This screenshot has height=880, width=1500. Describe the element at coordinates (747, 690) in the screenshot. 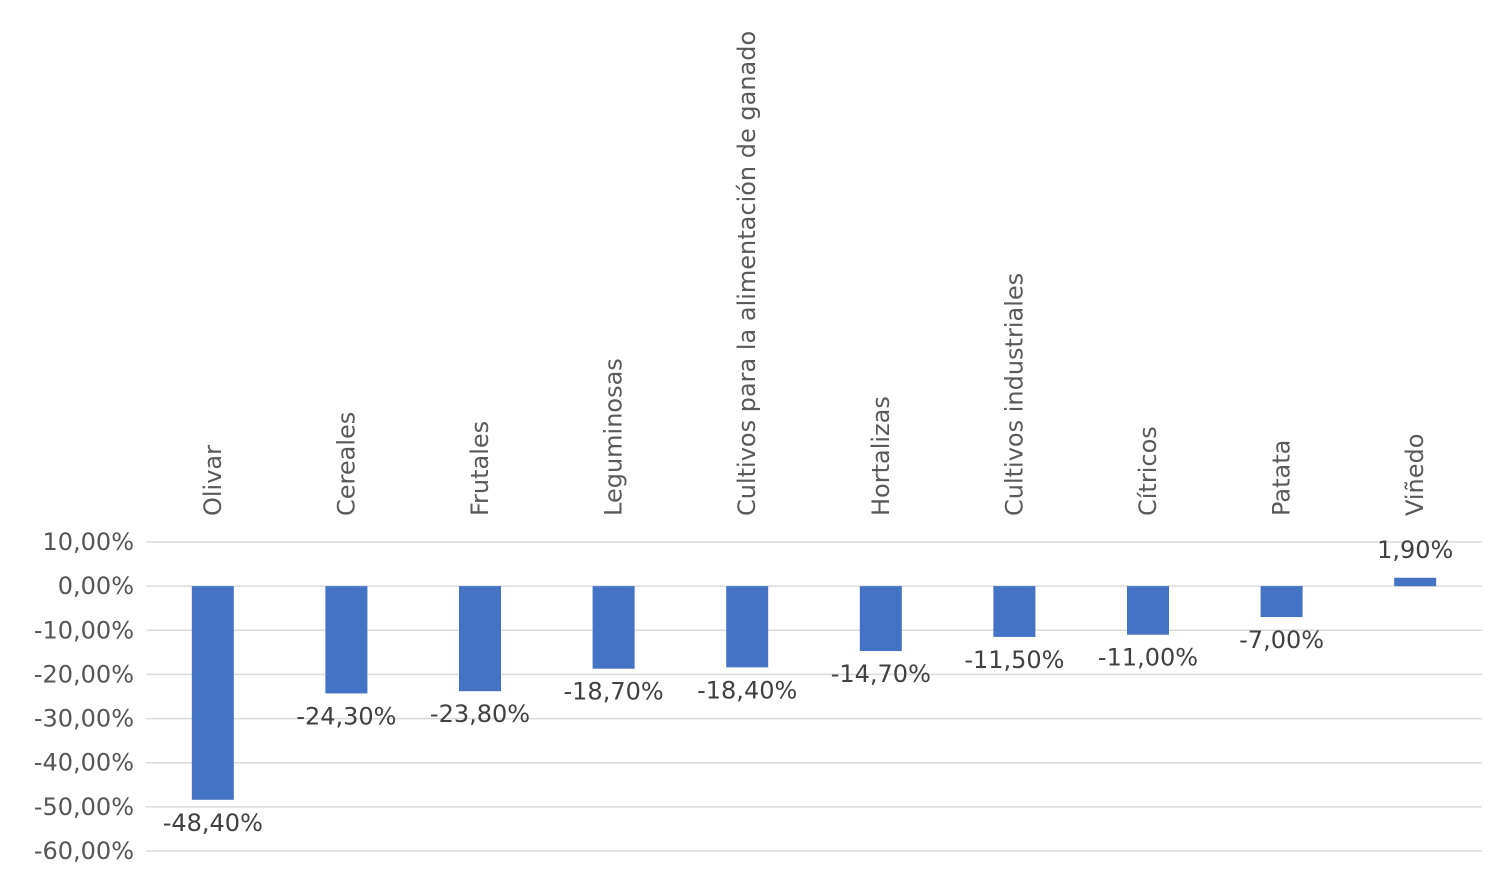

I see `data-label: -18,40%` at that location.